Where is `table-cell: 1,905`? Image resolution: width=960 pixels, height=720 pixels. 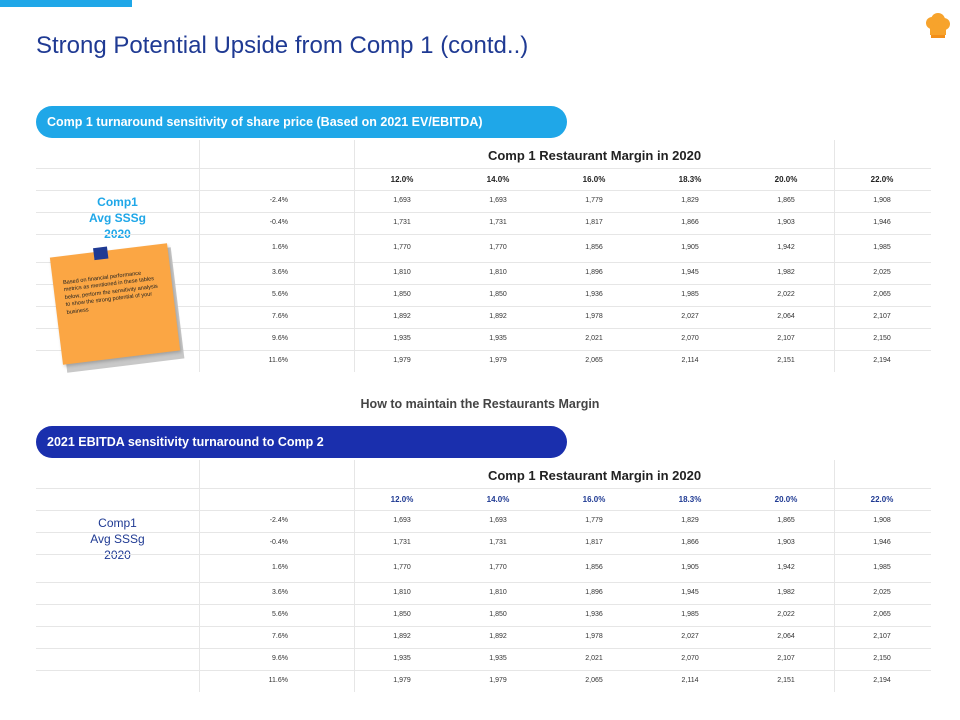
table-cell: 1,905 is located at coordinates (690, 567).